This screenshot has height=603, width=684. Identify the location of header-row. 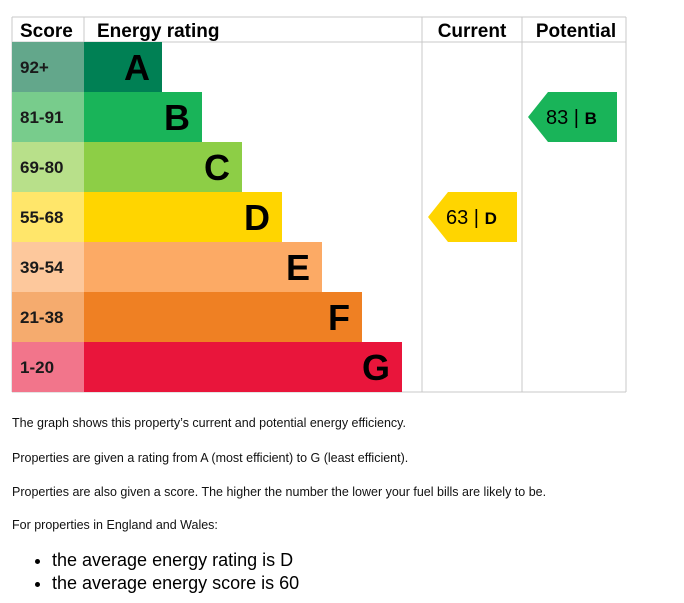
(319, 29).